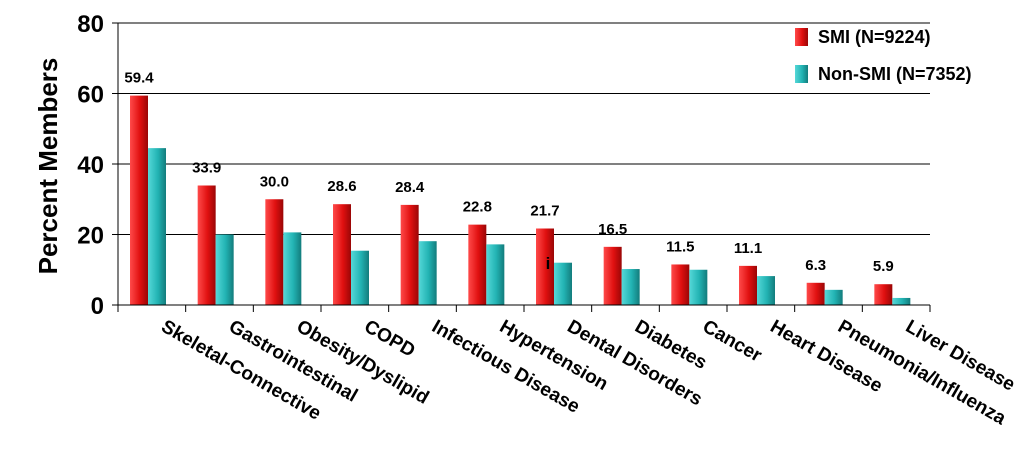  Describe the element at coordinates (801, 74) in the screenshot. I see `legend-swatch-non-smi` at that location.